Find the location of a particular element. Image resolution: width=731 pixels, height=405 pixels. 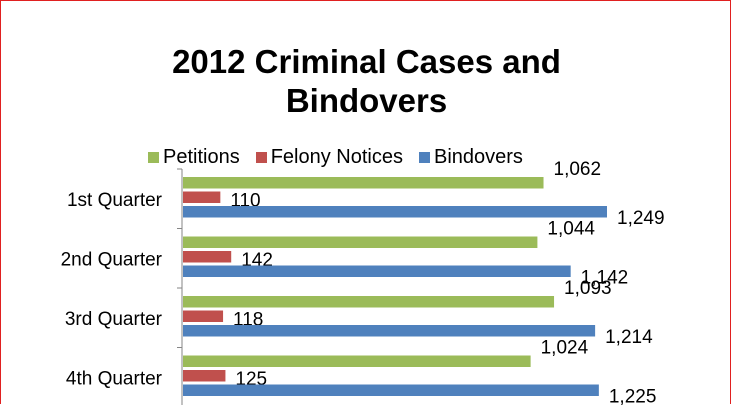

bar-bindovers-4th-quarter is located at coordinates (391, 391).